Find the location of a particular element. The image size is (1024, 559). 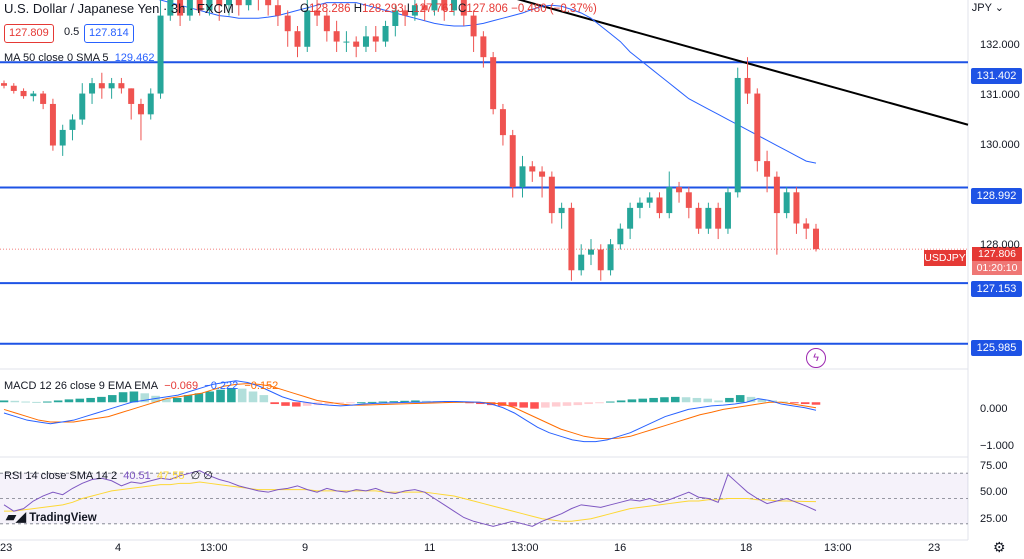

macd-line is located at coordinates (410, 411).